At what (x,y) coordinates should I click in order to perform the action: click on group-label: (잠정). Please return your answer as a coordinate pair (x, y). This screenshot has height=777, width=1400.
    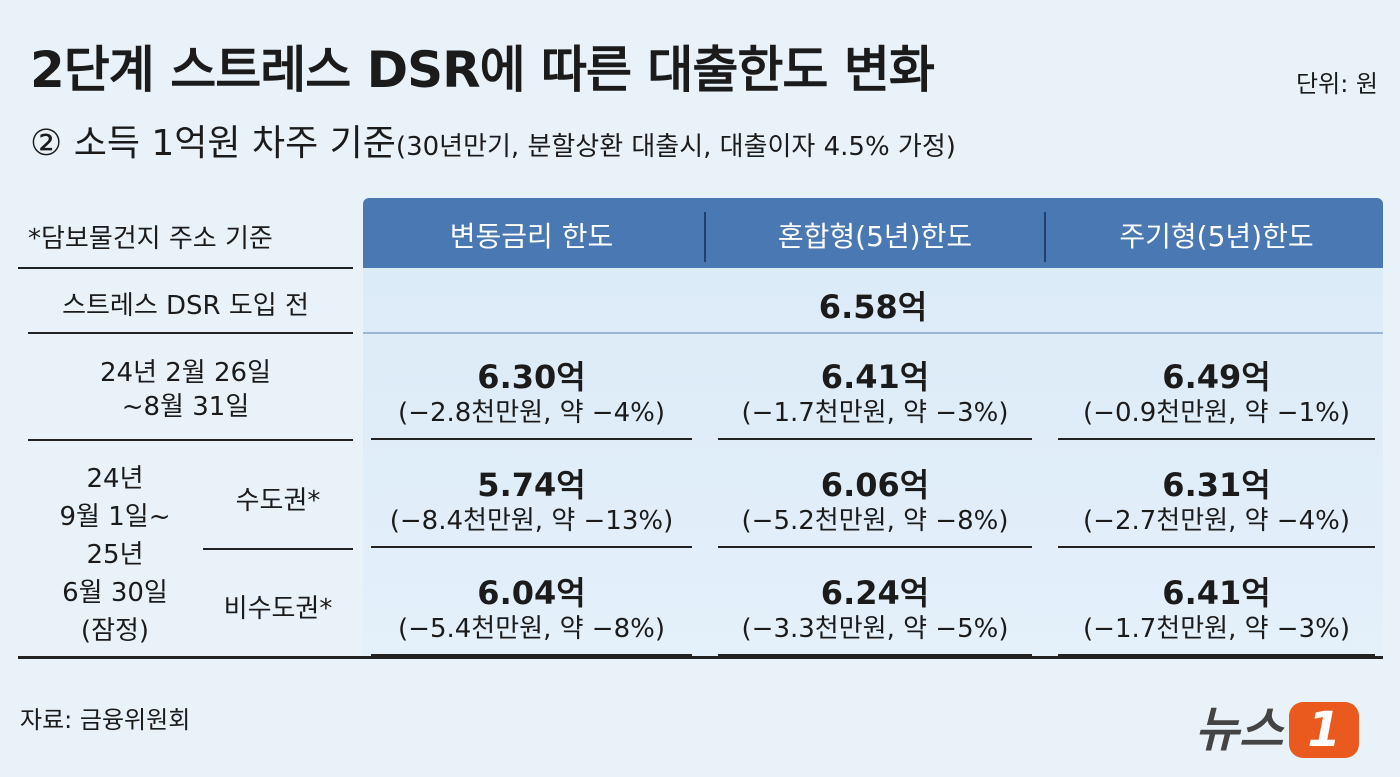
    Looking at the image, I should click on (115, 631).